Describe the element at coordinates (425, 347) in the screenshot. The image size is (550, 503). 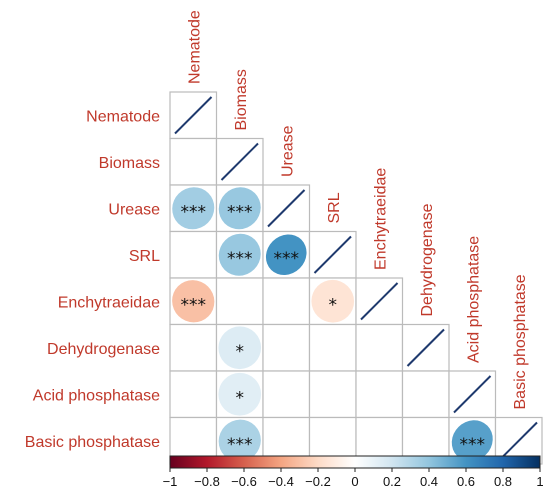
I see `diagonal-mark-dehydrogenase` at that location.